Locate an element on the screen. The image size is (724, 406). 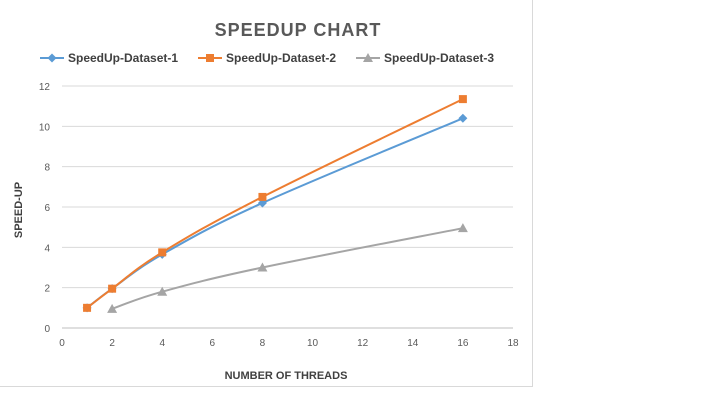
legend-label: SpeedUp-Dataset-2 is located at coordinates (281, 58).